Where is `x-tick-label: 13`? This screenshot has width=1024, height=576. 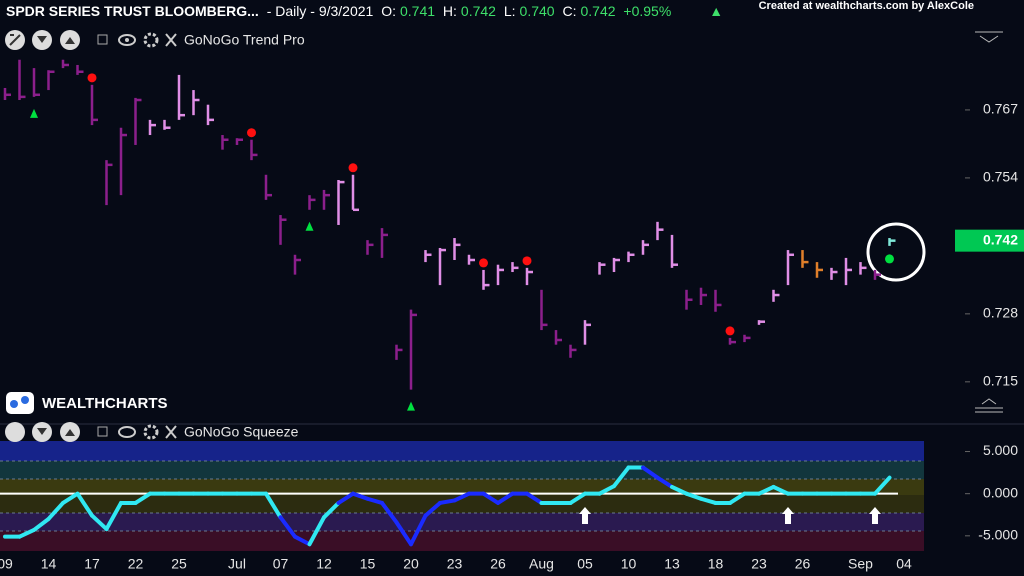
x-tick-label: 13 is located at coordinates (672, 564).